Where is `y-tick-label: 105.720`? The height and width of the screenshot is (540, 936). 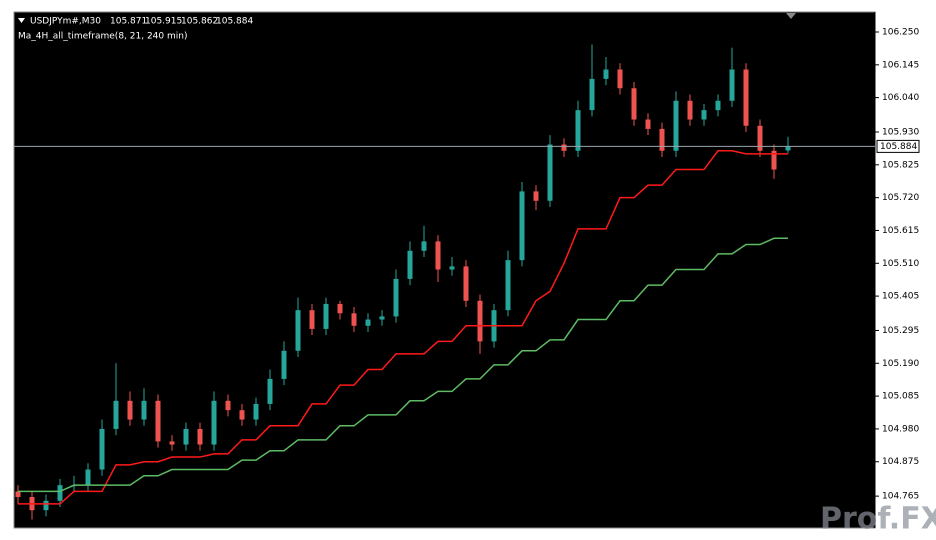
y-tick-label: 105.720 is located at coordinates (900, 198).